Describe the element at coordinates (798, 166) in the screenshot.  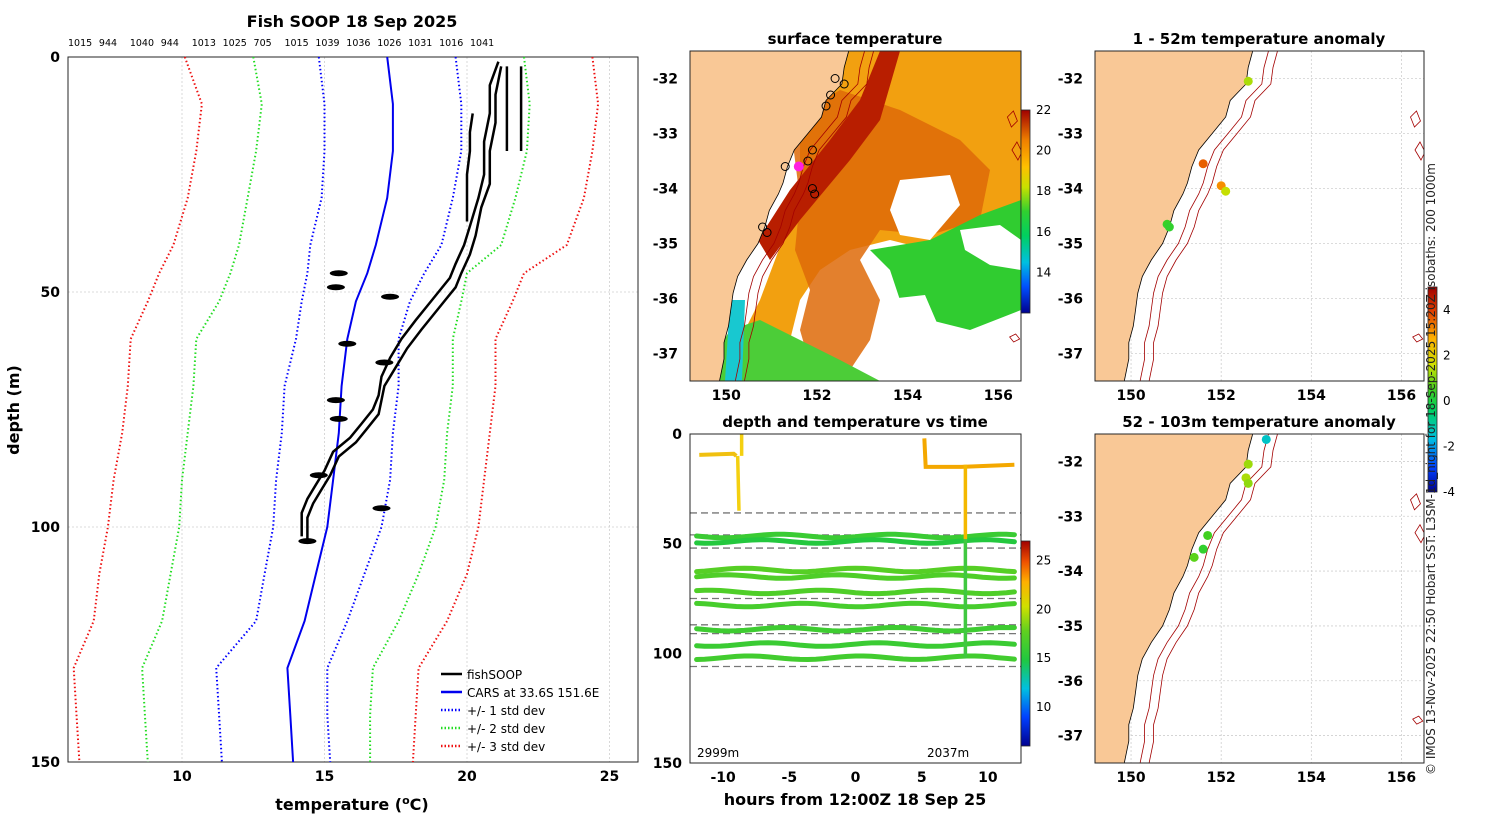
I see `sst-current-position-marker` at that location.